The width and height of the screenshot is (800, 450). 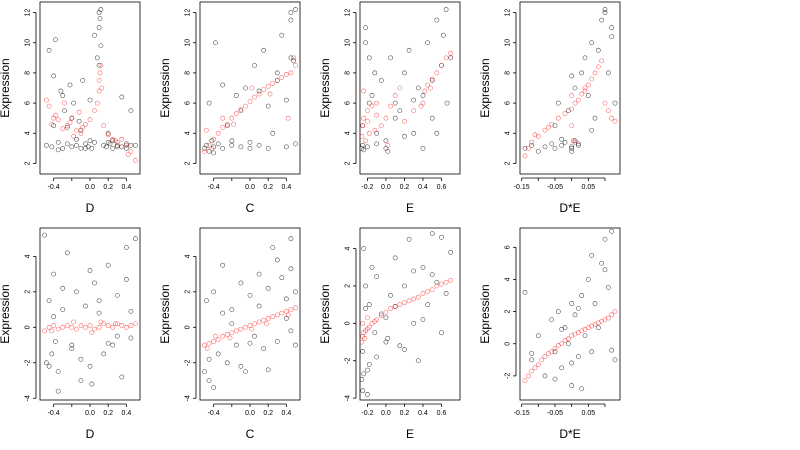 What do you see at coordinates (54, 413) in the screenshot?
I see `x-tick-label: -0.4` at bounding box center [54, 413].